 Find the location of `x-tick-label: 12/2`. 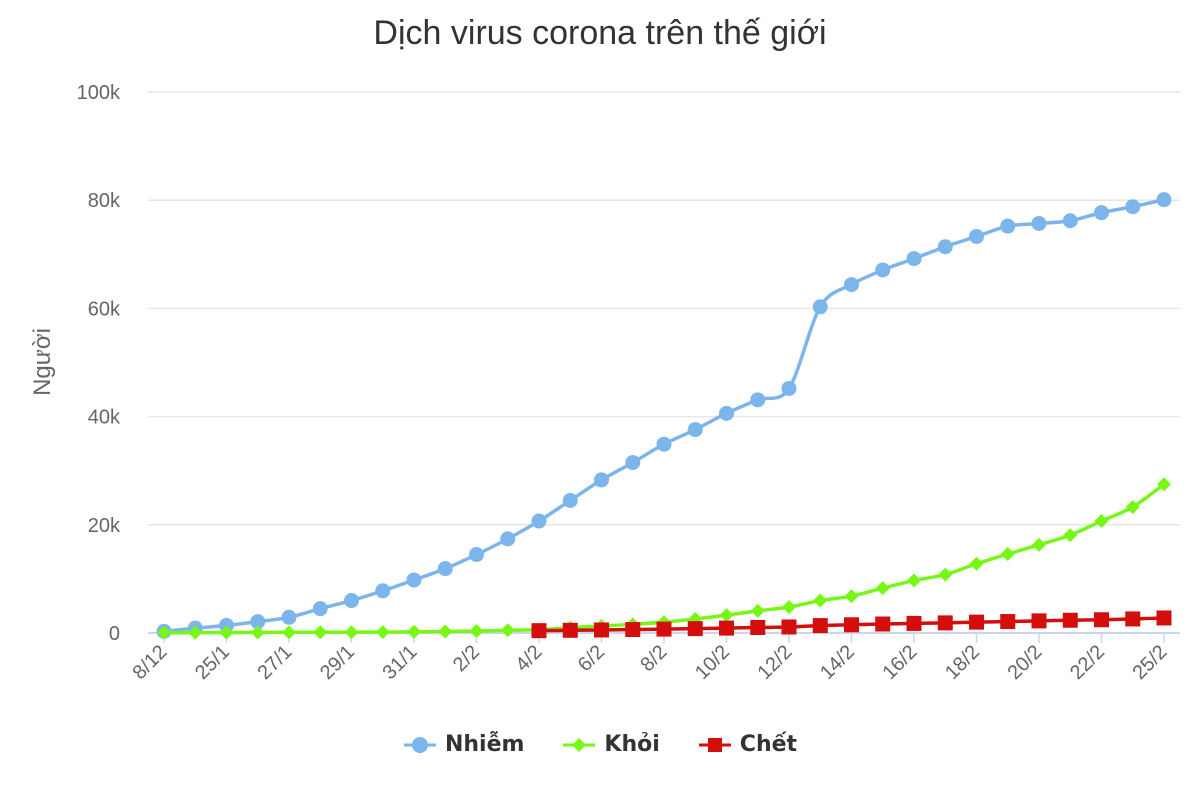

x-tick-label: 12/2 is located at coordinates (774, 662).